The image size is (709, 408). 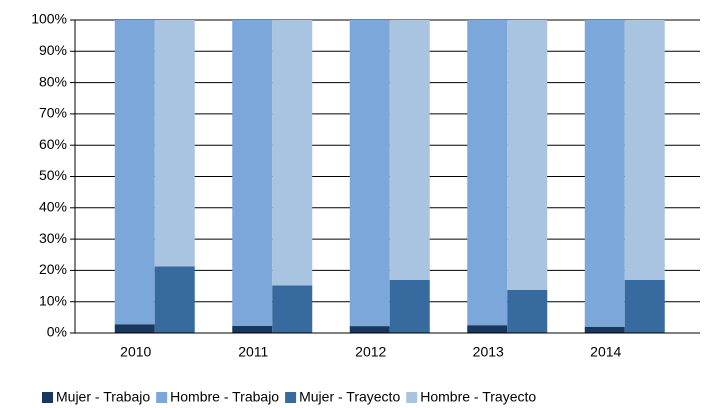 I want to click on y-tick-label: 30%, so click(x=53, y=238).